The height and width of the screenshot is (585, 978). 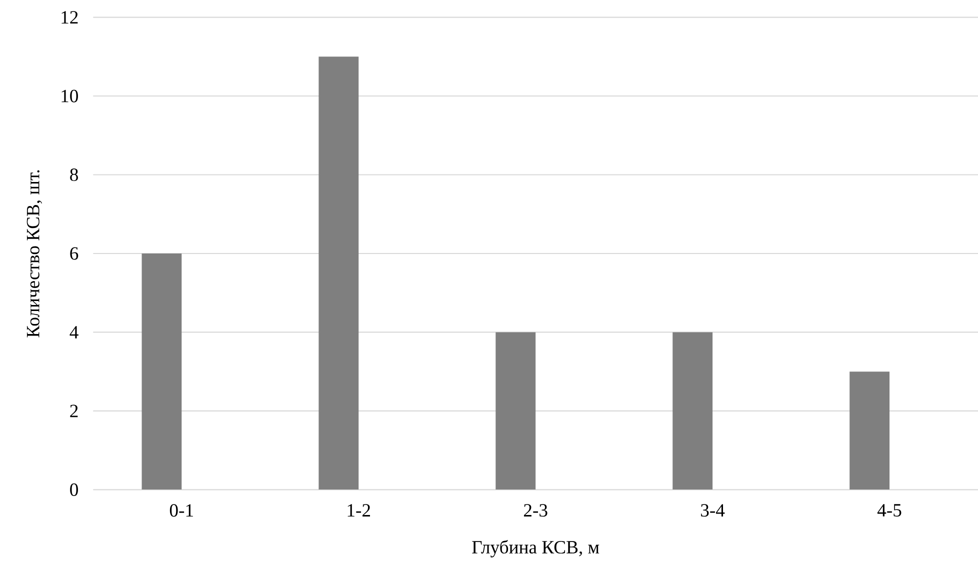 What do you see at coordinates (74, 253) in the screenshot?
I see `y-tick-label: 6` at bounding box center [74, 253].